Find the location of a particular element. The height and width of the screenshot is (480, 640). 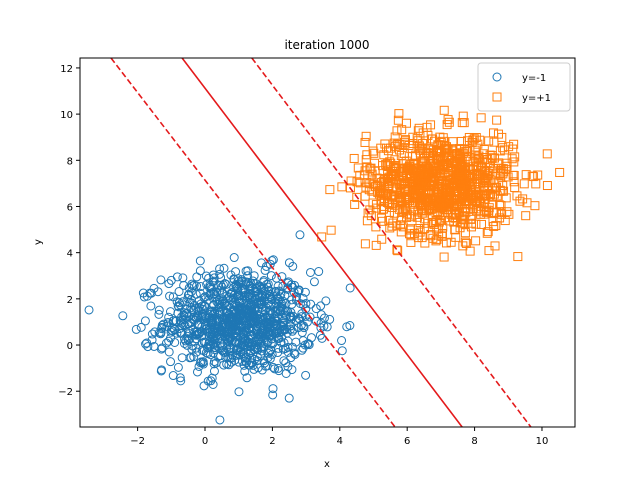

chart-title: iteration 1000 is located at coordinates (326, 45).